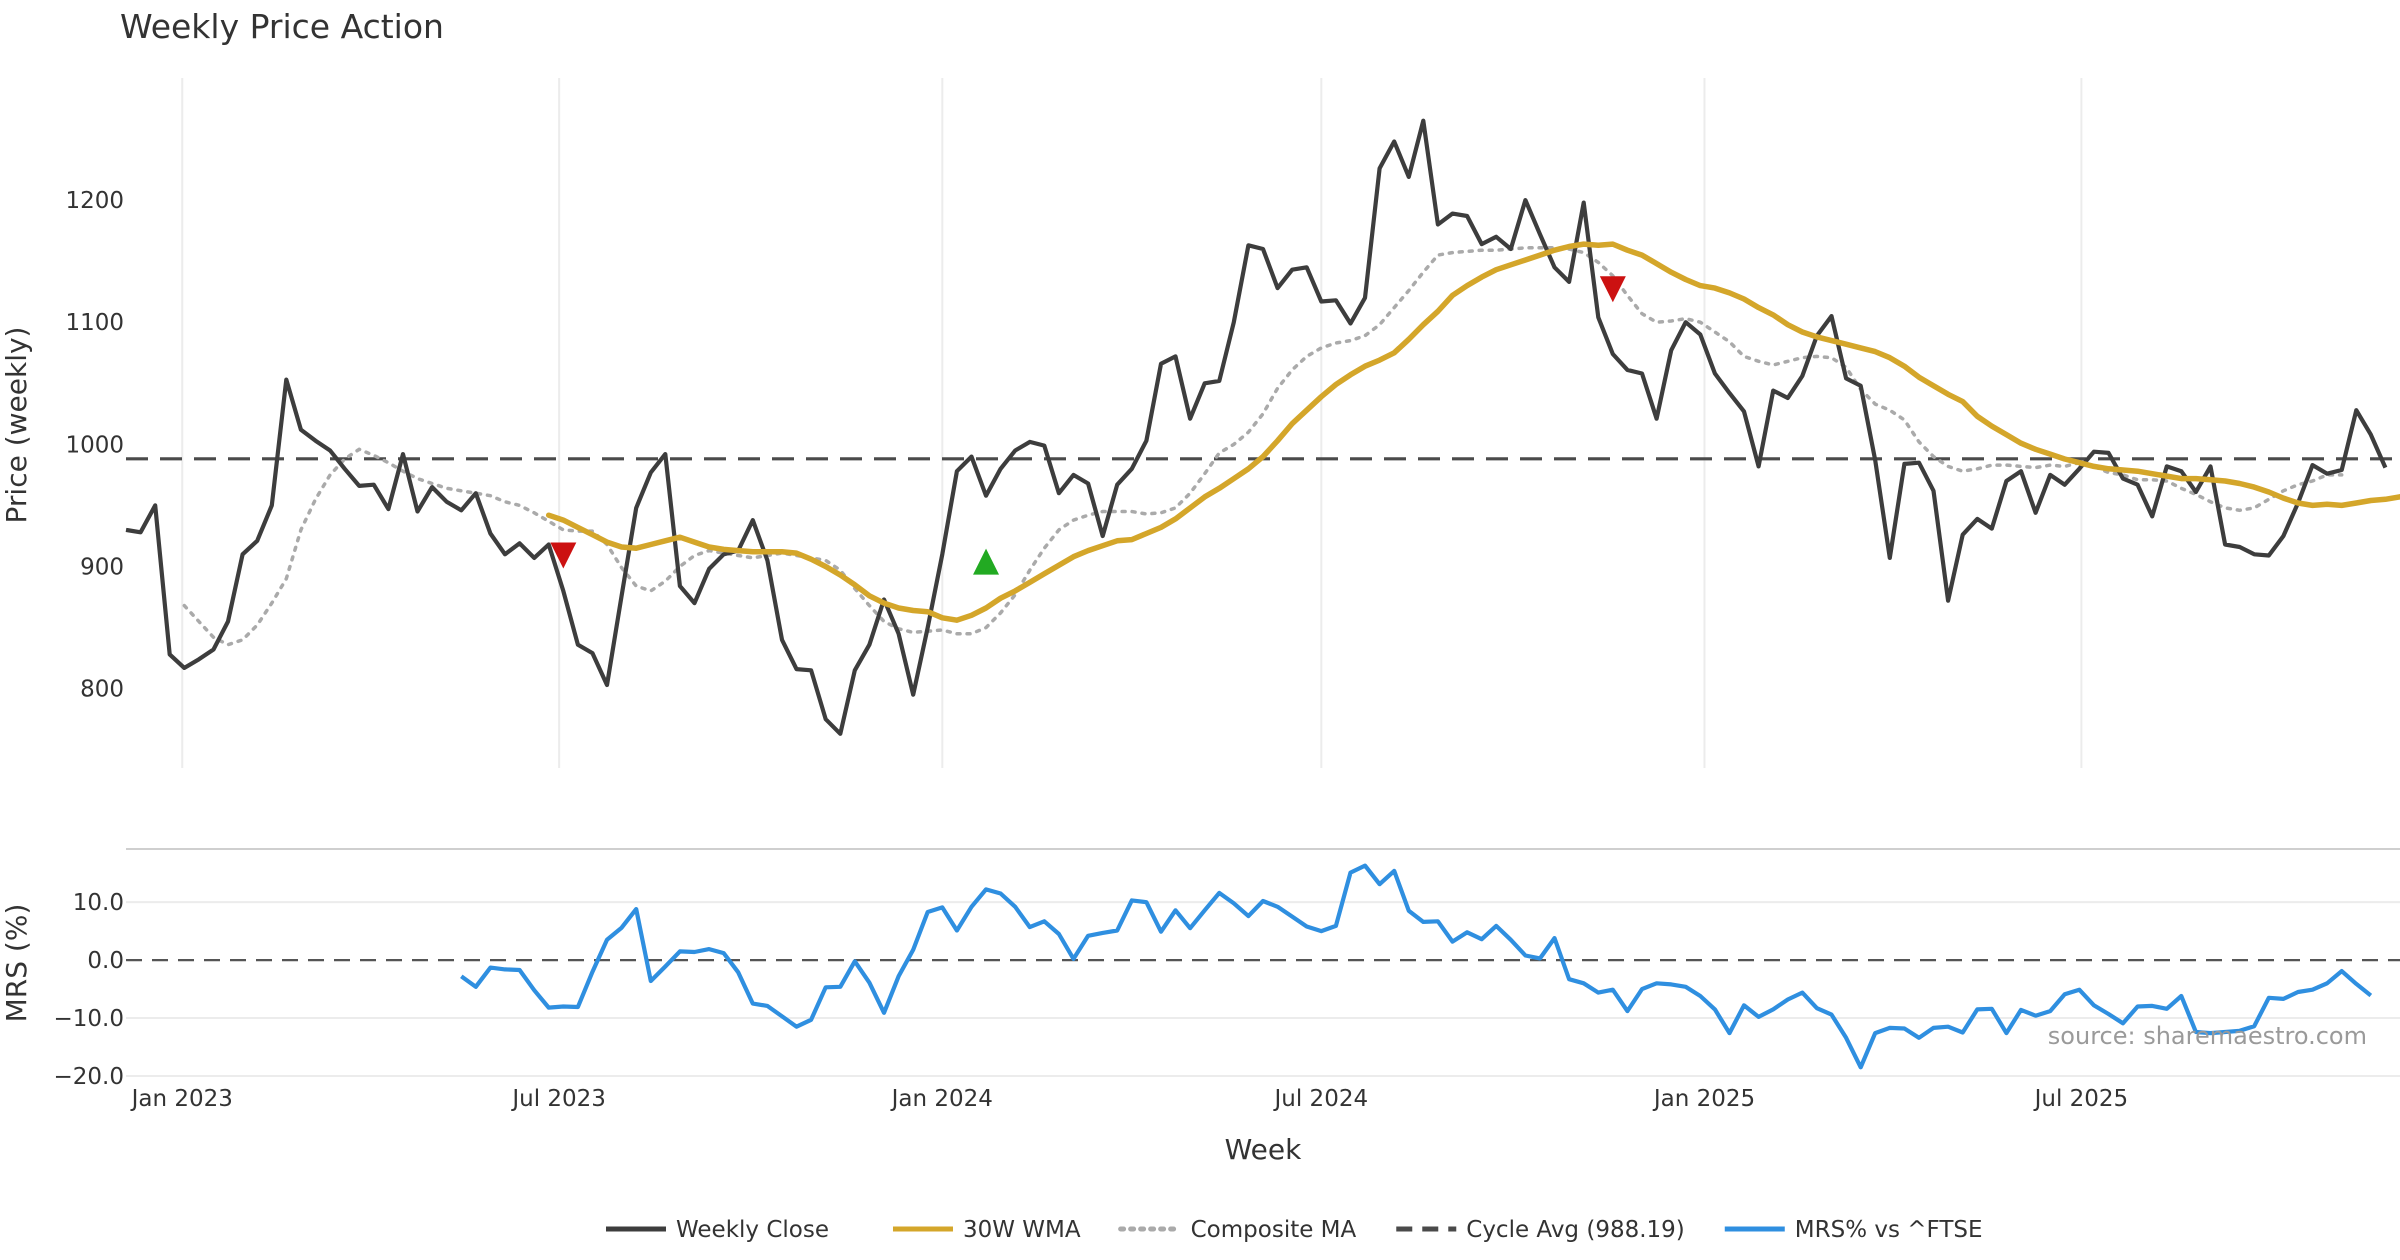  Describe the element at coordinates (752, 1230) in the screenshot. I see `legend-label: Weekly Close` at that location.